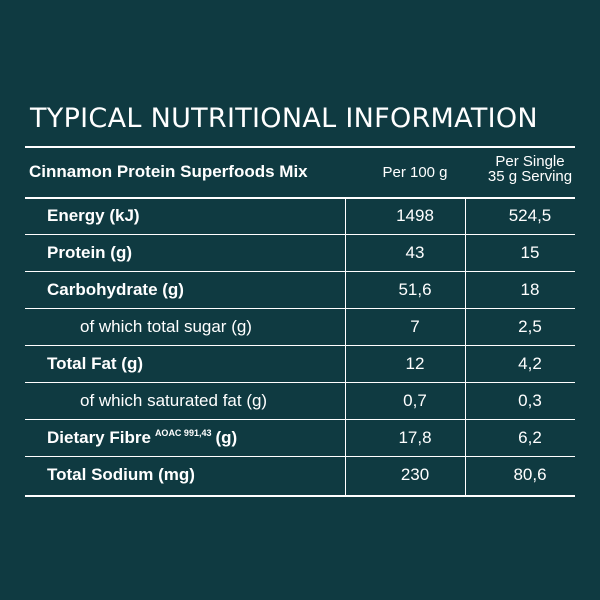 This screenshot has height=600, width=600. I want to click on product-name: Cinnamon Protein Superfoods Mix, so click(168, 171).